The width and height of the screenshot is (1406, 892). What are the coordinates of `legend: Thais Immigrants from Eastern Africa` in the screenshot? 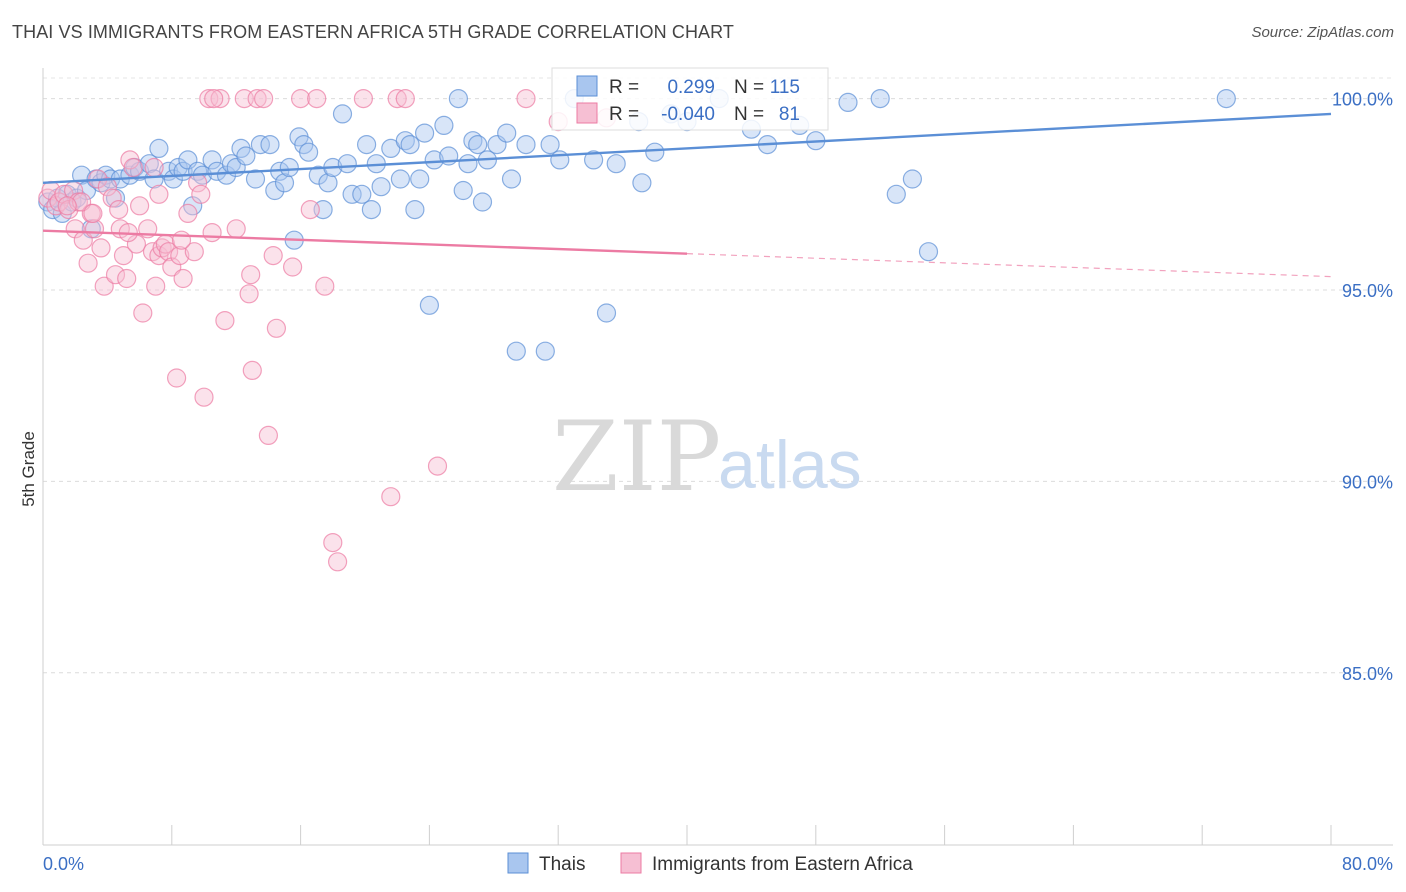 It's located at (710, 863).